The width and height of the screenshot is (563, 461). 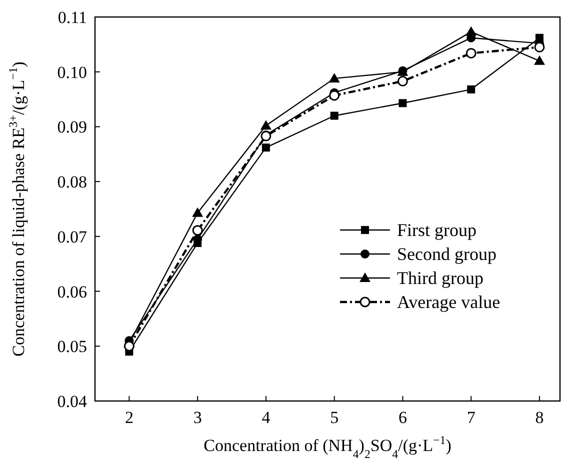 What do you see at coordinates (328, 447) in the screenshot?
I see `text: Concentration of (NH$_{4}$)$_{2}$SO$_{4}$/(g·L$^{−1}$)` at bounding box center [328, 447].